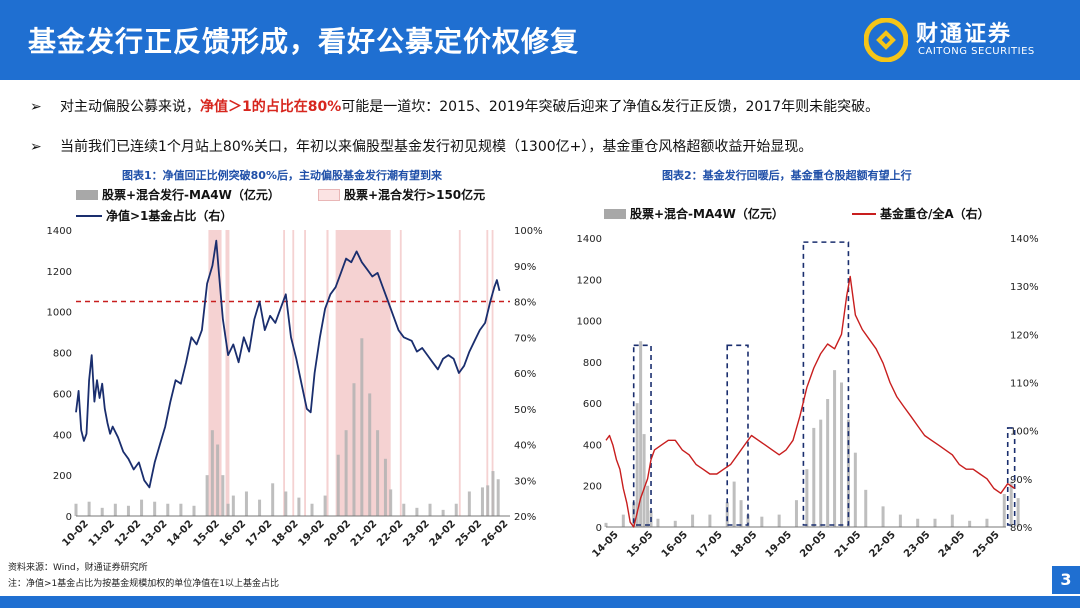 This screenshot has height=608, width=1080. What do you see at coordinates (744, 544) in the screenshot?
I see `x-tick-label: 18-05` at bounding box center [744, 544].